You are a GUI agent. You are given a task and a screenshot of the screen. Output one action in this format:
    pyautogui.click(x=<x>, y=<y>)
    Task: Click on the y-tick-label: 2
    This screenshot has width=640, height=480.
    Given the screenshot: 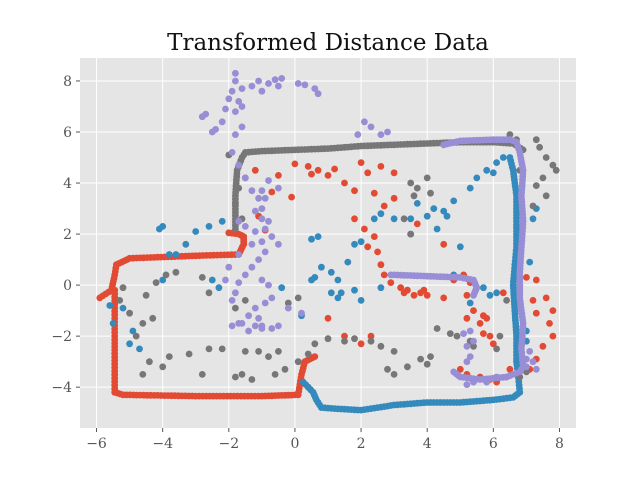 What is the action you would take?
    pyautogui.click(x=67, y=235)
    